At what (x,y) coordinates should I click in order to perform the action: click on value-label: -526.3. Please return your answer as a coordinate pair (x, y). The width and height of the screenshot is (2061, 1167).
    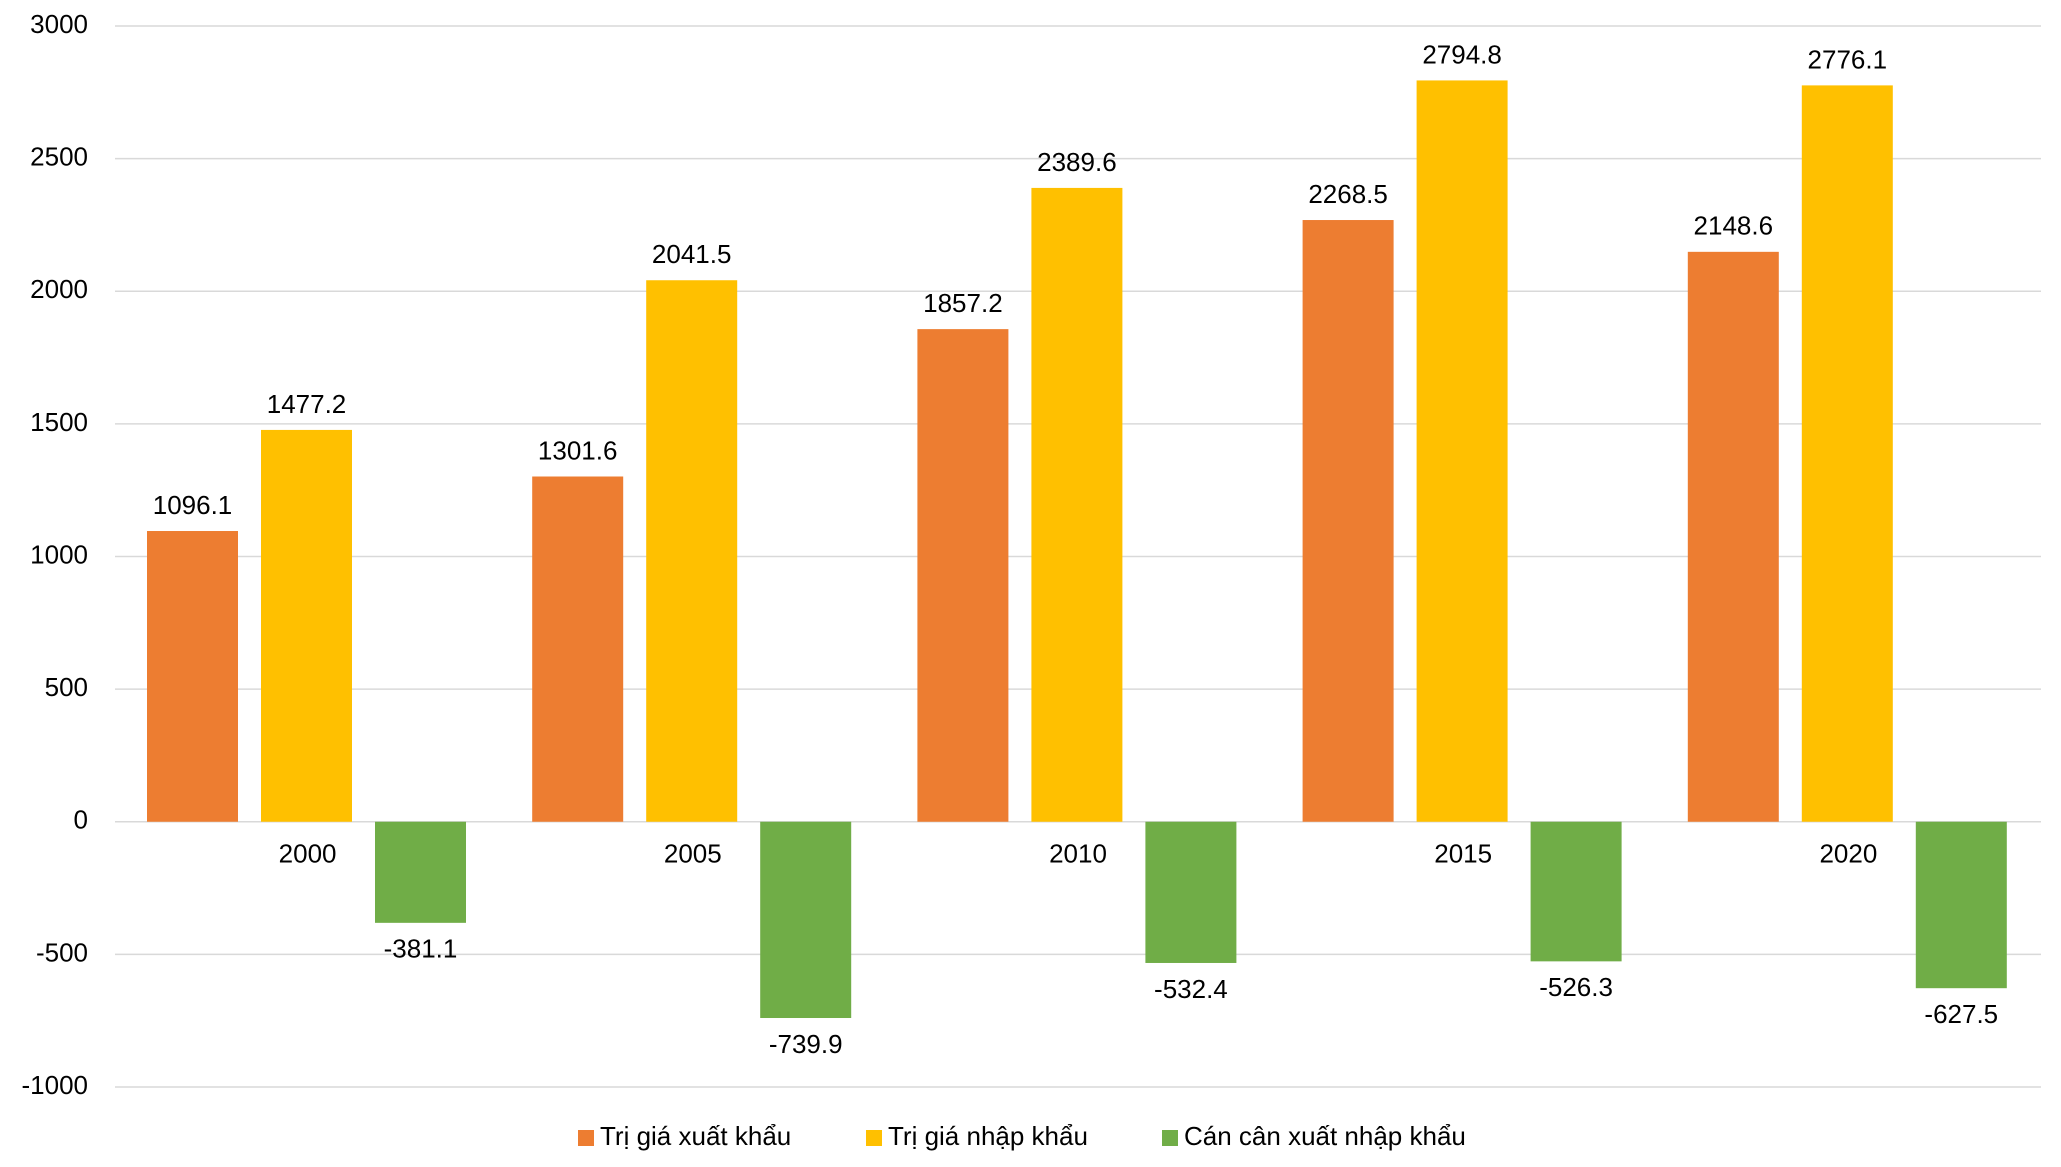
    Looking at the image, I should click on (1576, 987).